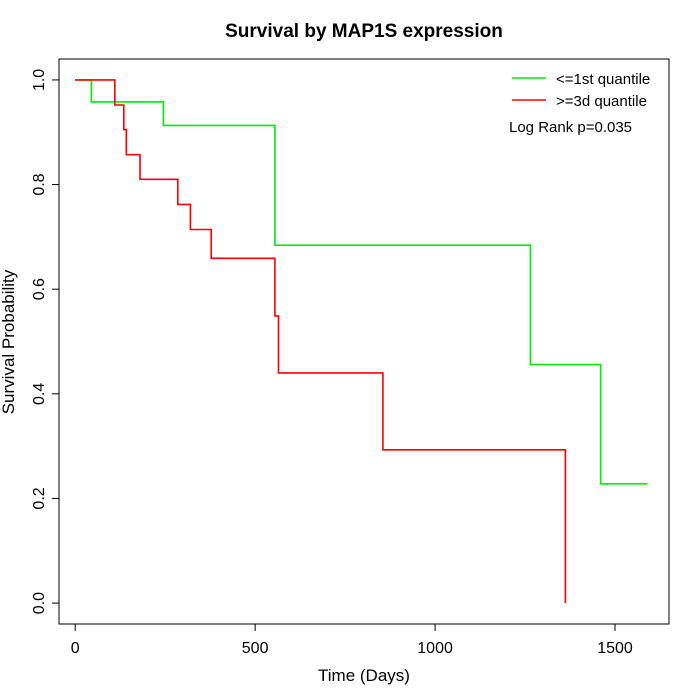 Image resolution: width=700 pixels, height=700 pixels. I want to click on log-rank-annotation: Log Rank p=0.035, so click(570, 127).